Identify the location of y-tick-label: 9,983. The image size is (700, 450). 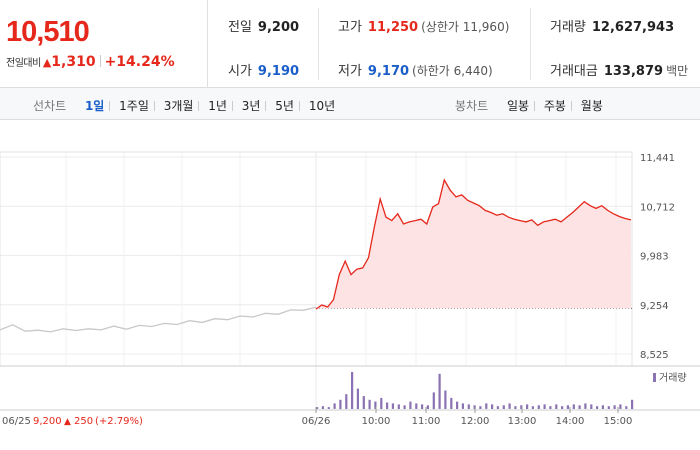
(654, 257).